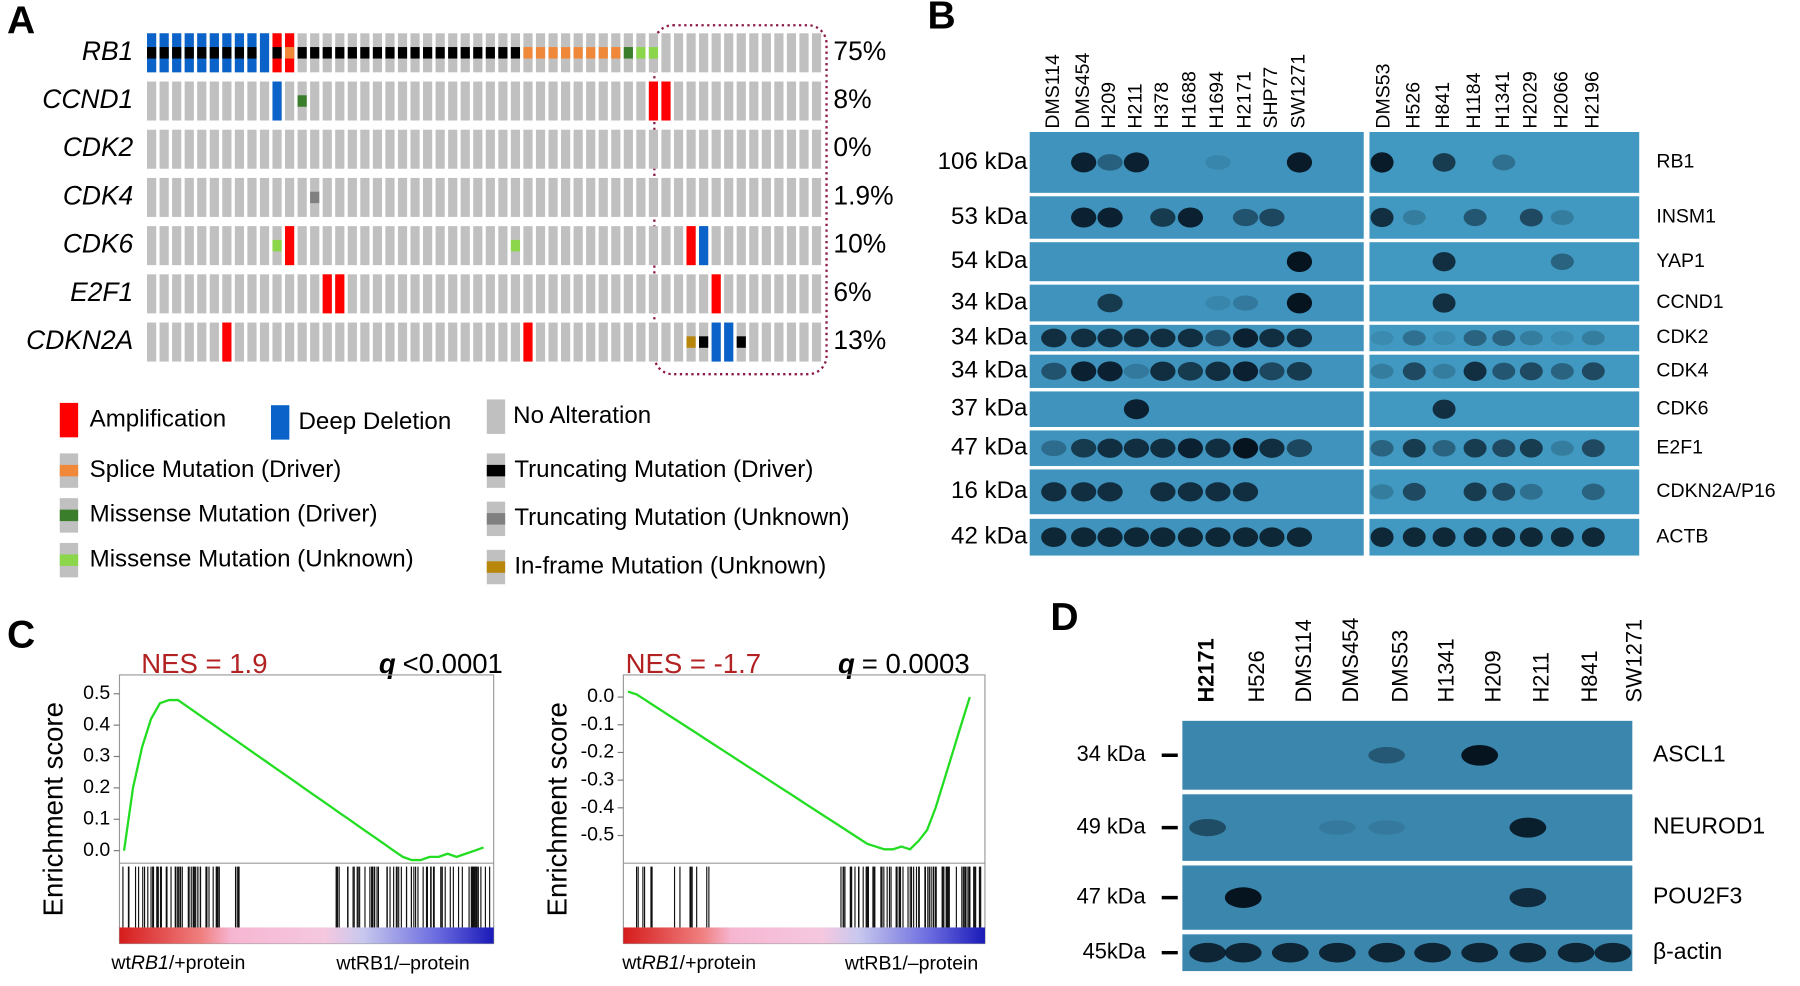 This screenshot has width=1800, height=986. Describe the element at coordinates (989, 216) in the screenshot. I see `size-label: 53 kDa` at that location.